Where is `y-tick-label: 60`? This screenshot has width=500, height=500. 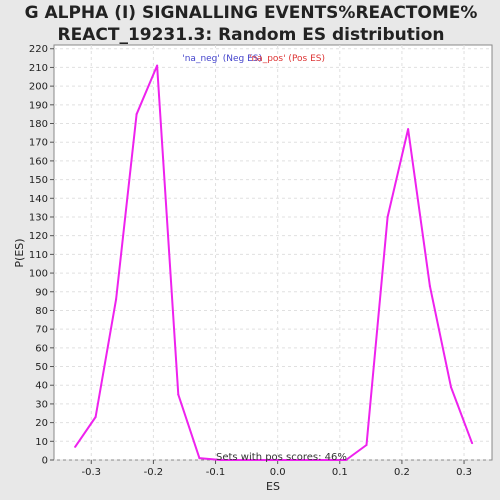 y-tick-label: 60 is located at coordinates (41, 348).